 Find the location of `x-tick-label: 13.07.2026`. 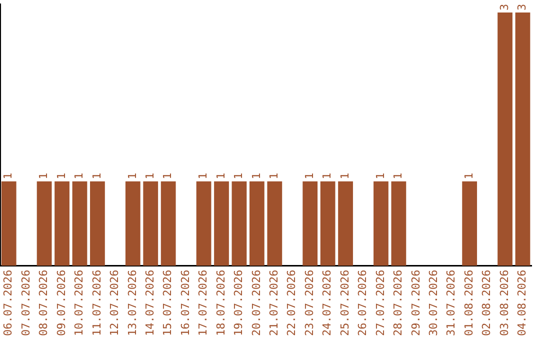

x-tick-label: 13.07.2026 is located at coordinates (132, 303).